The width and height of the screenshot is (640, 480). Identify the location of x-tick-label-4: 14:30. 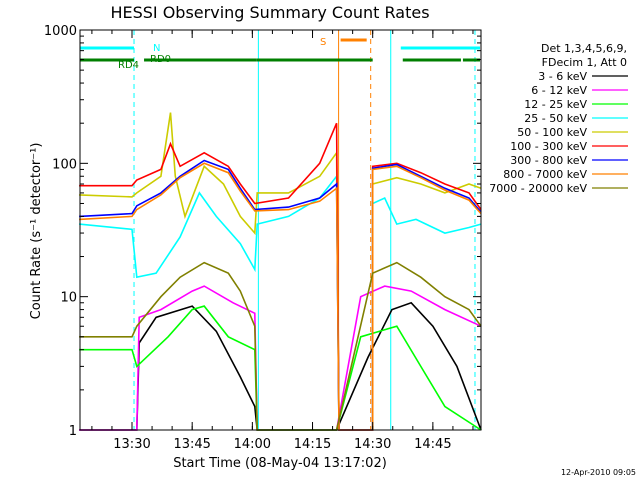
(372, 444).